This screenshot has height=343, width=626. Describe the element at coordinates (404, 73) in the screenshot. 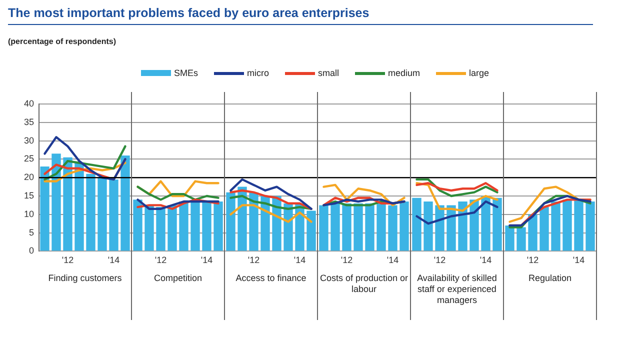

I see `legend-label: medium` at that location.